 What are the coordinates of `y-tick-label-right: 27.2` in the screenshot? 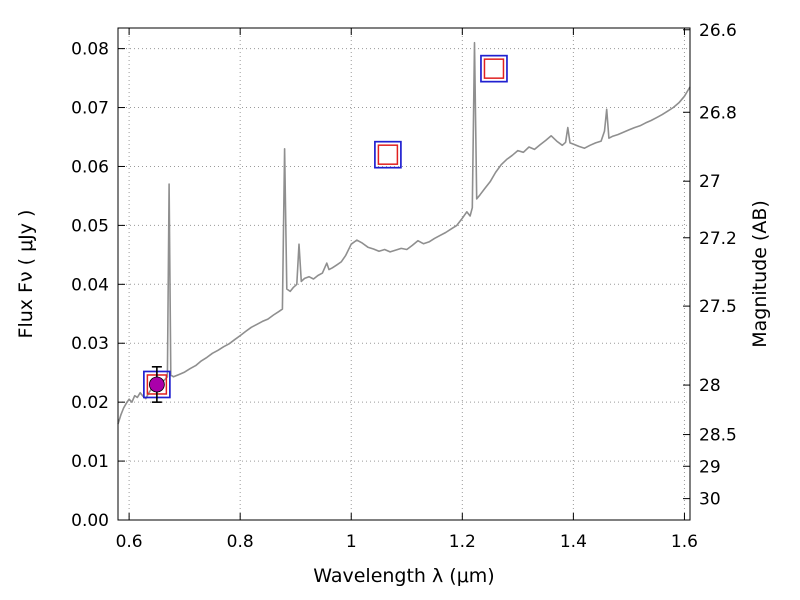 It's located at (718, 239).